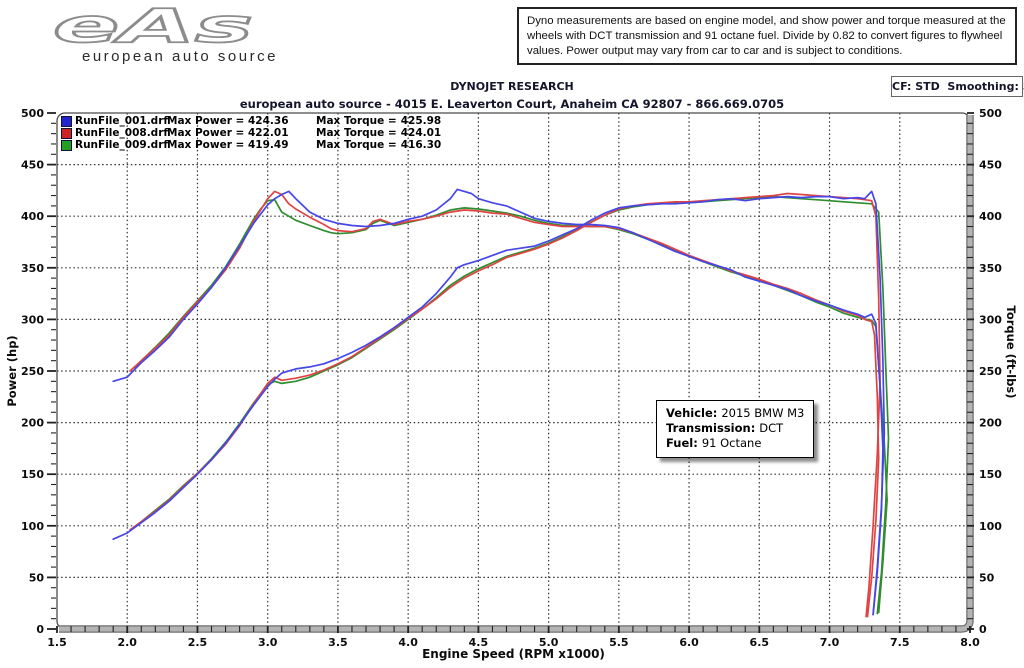  I want to click on y-left-tick-label: 400, so click(32, 216).